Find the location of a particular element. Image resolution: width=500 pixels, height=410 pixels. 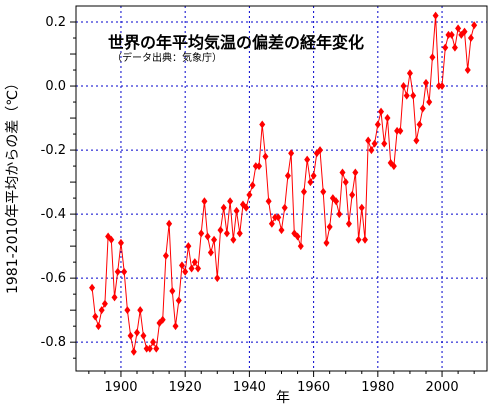

x-tick-label: 2000 is located at coordinates (442, 387).